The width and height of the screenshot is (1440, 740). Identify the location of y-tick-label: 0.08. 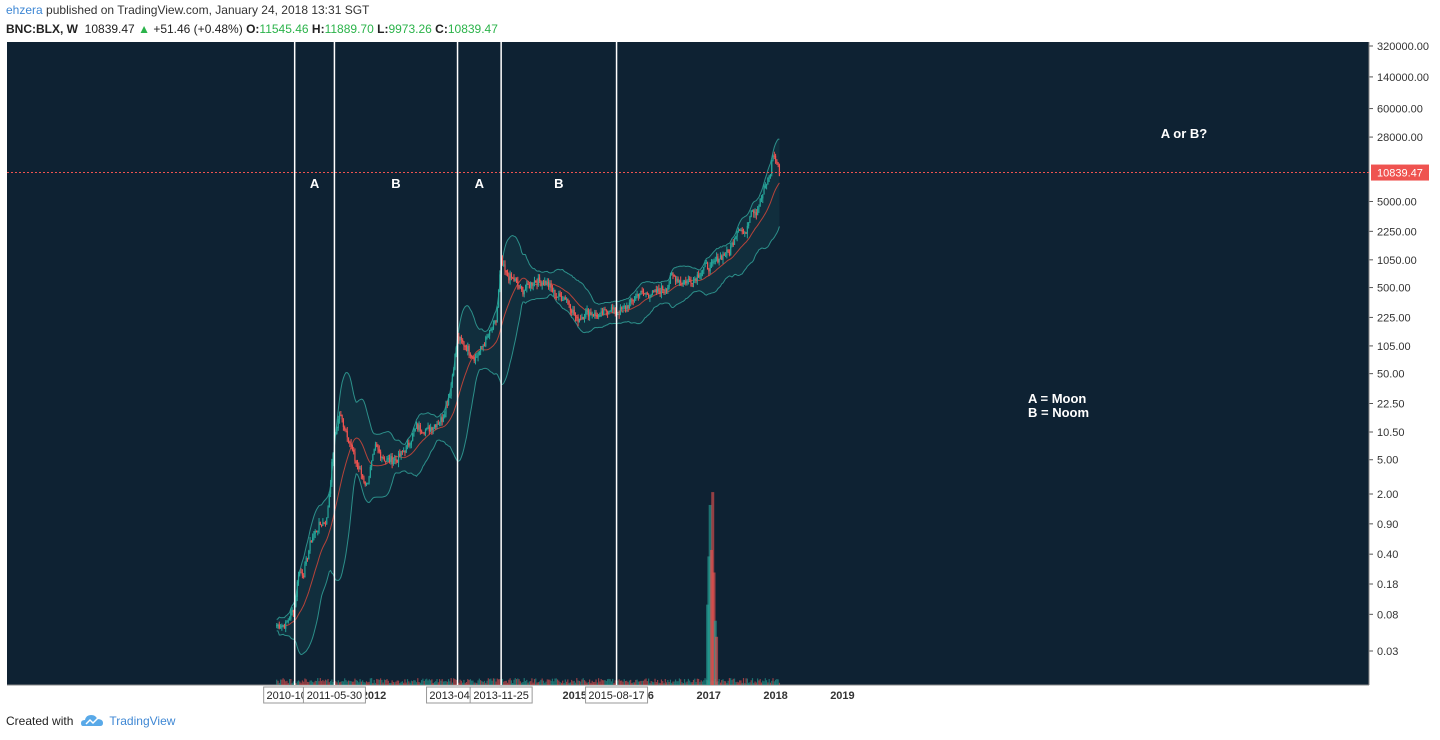
(1387, 615).